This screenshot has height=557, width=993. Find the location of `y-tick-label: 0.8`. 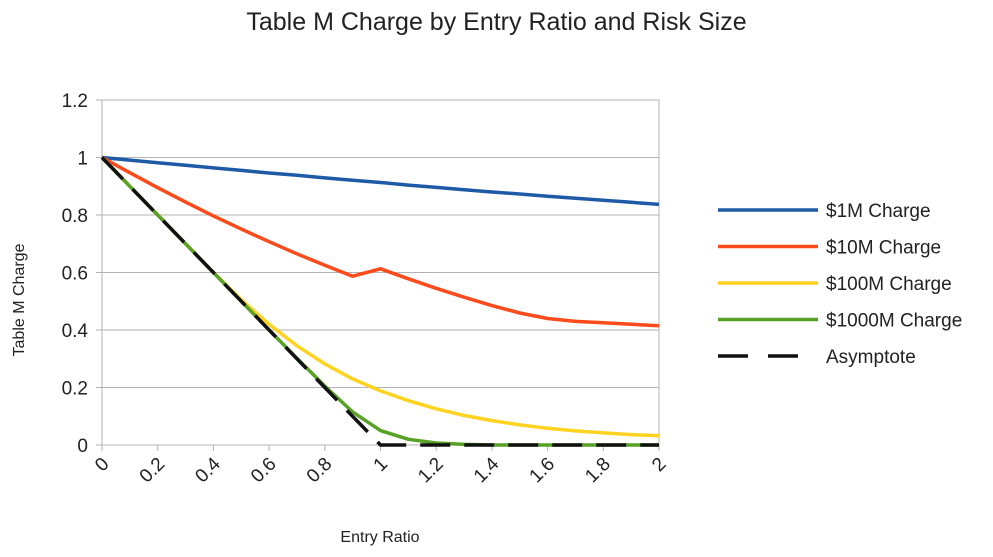

y-tick-label: 0.8 is located at coordinates (75, 216).